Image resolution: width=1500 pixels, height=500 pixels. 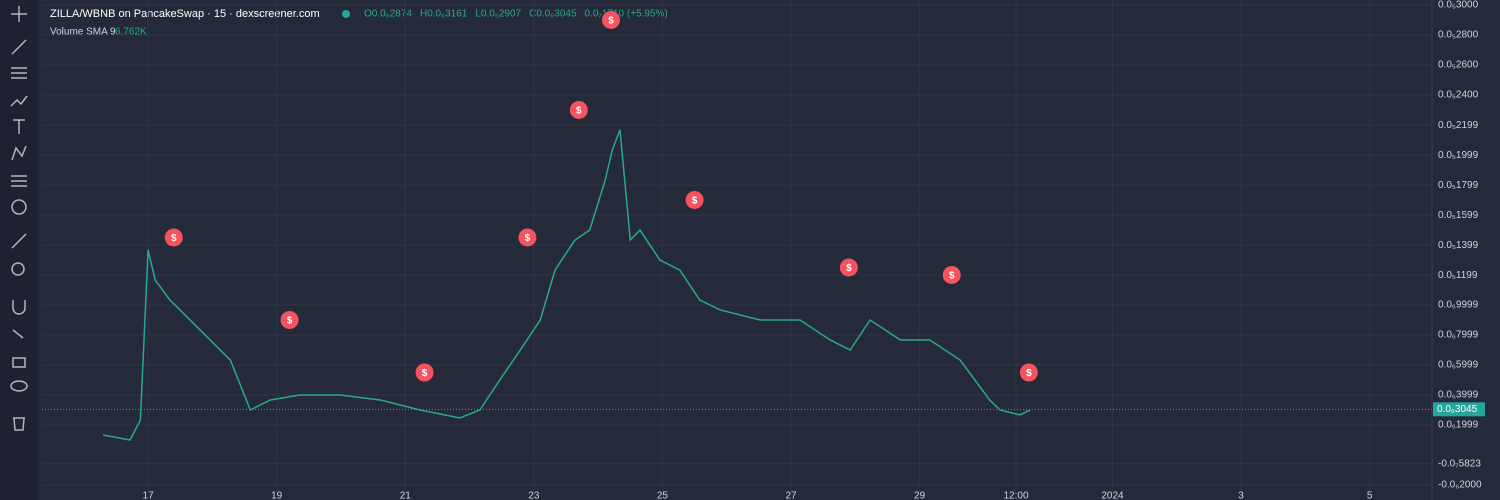 I want to click on text-tool, so click(x=19, y=126).